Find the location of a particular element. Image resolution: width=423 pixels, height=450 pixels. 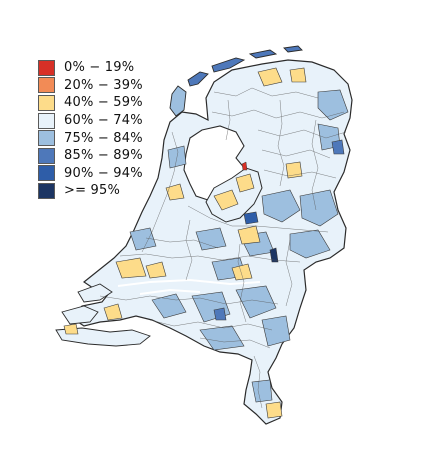

wadden-island-ameland is located at coordinates (263, 54).